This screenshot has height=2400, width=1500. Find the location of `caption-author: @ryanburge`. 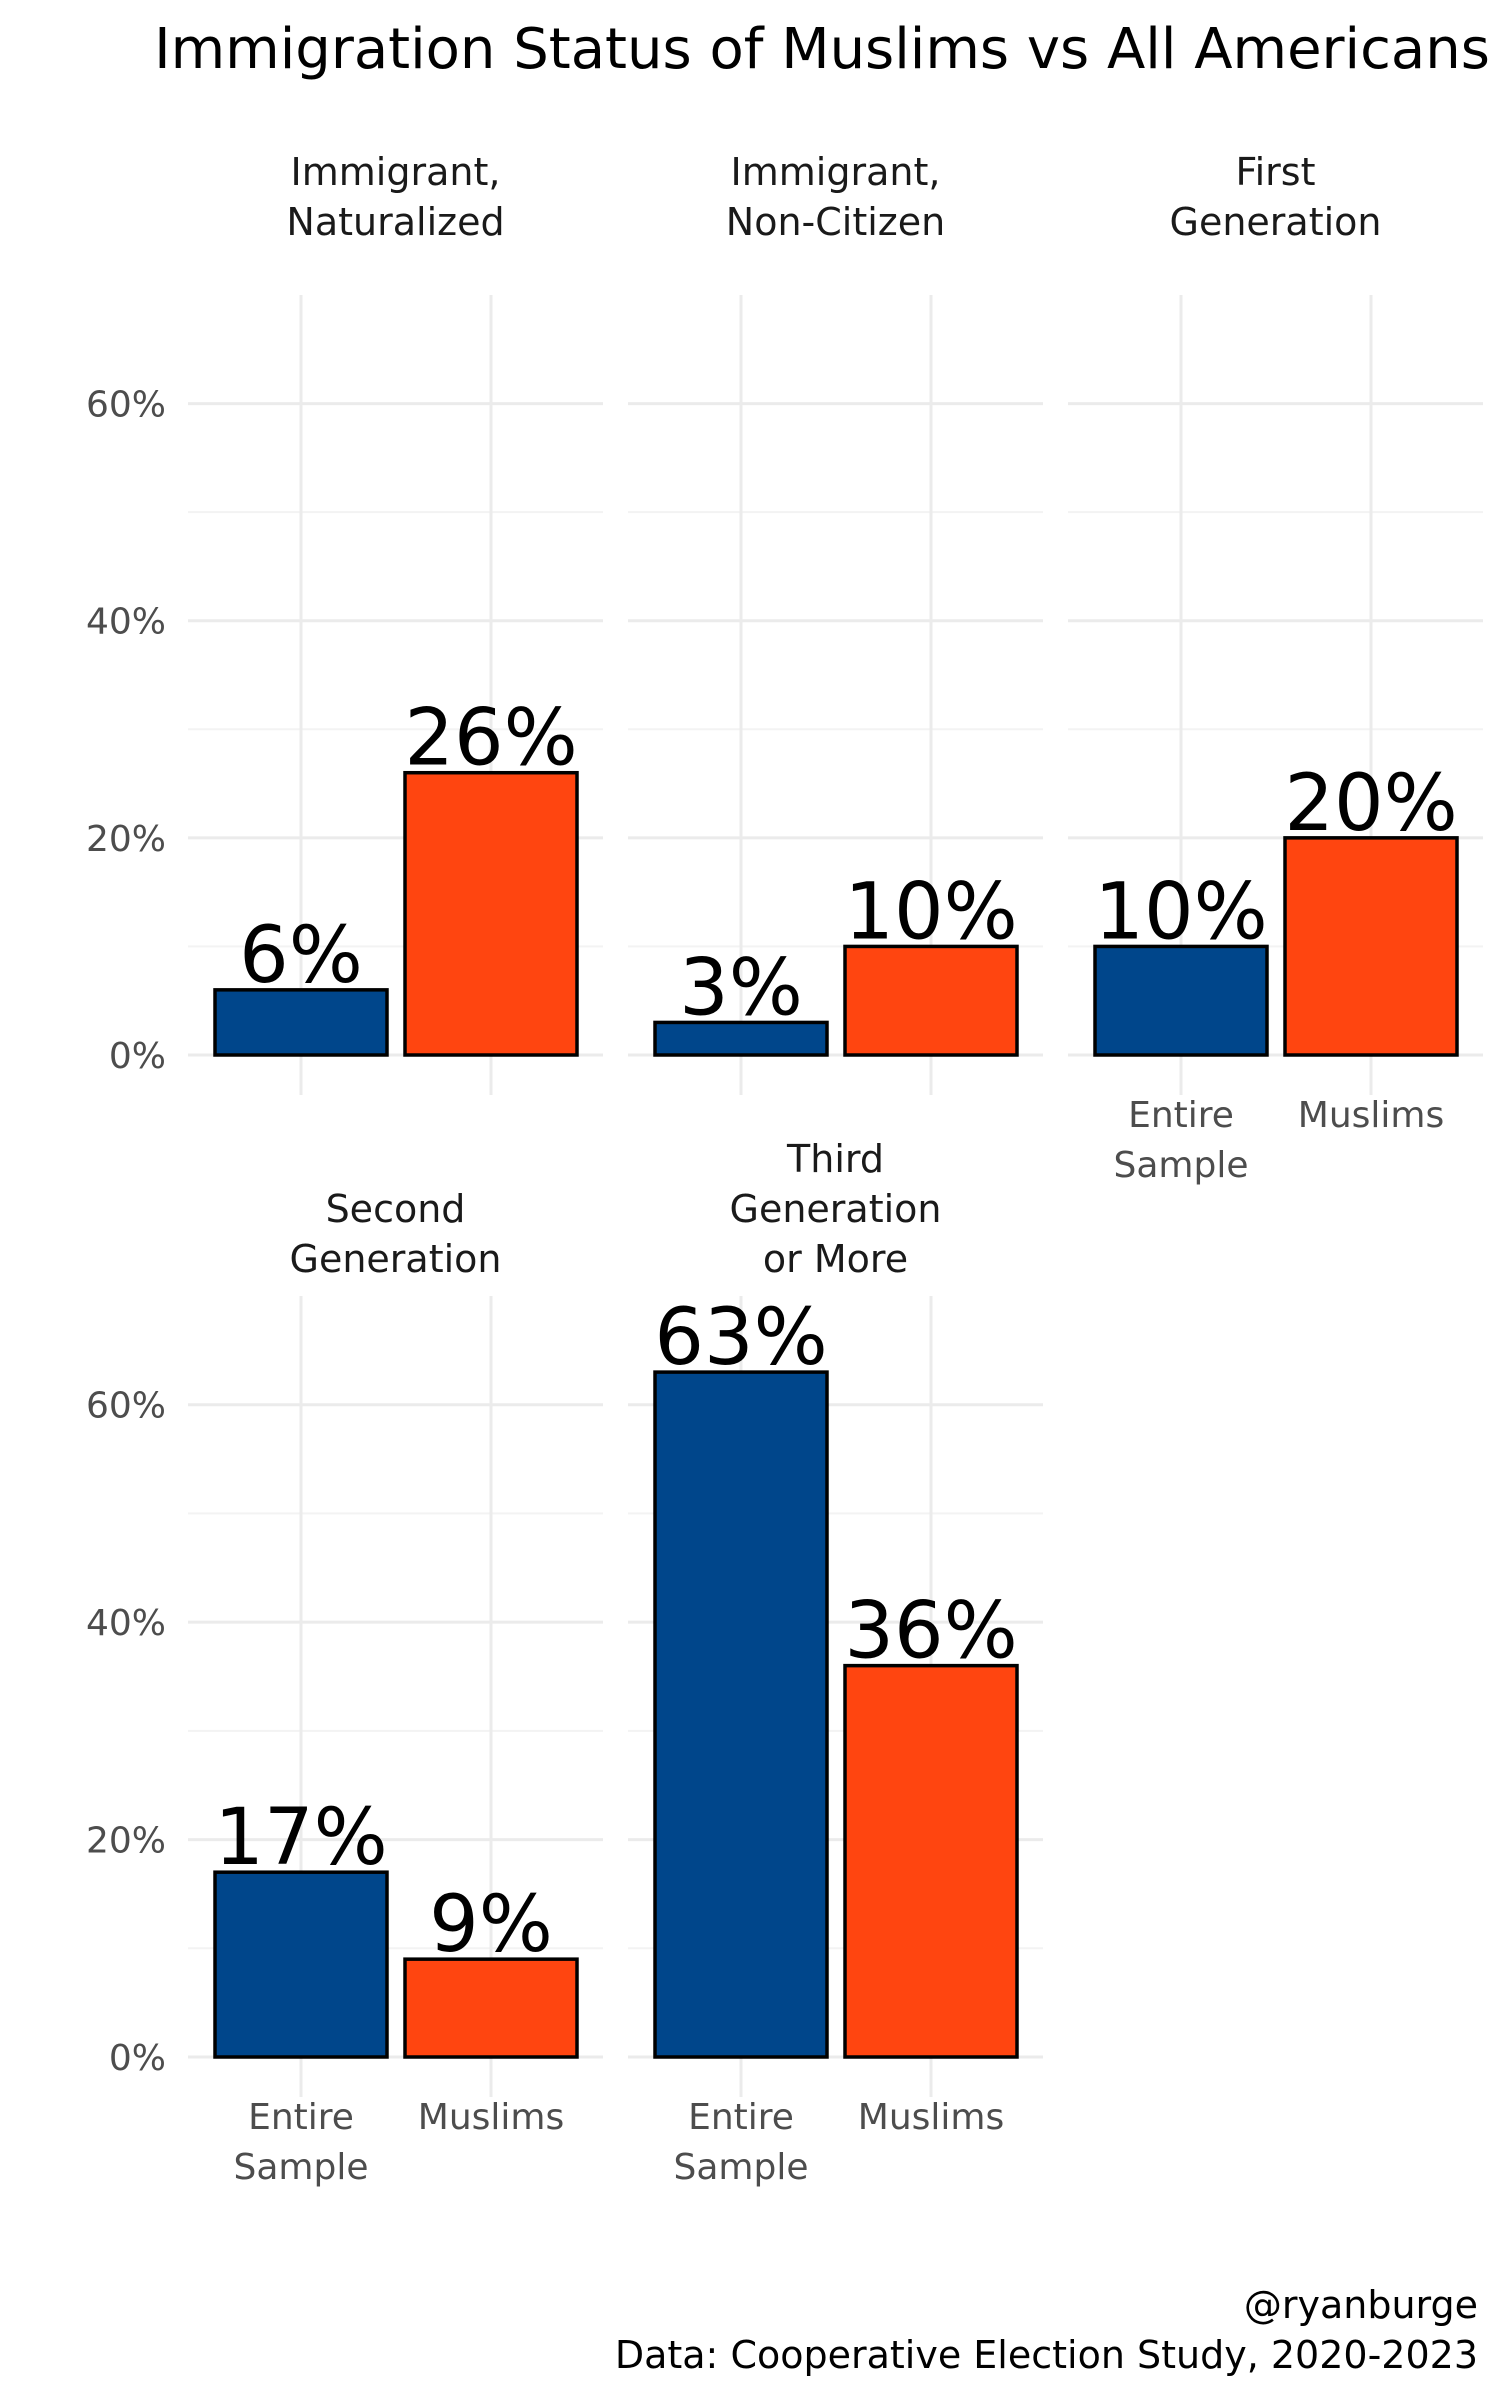

caption-author: @ryanburge is located at coordinates (1361, 2305).